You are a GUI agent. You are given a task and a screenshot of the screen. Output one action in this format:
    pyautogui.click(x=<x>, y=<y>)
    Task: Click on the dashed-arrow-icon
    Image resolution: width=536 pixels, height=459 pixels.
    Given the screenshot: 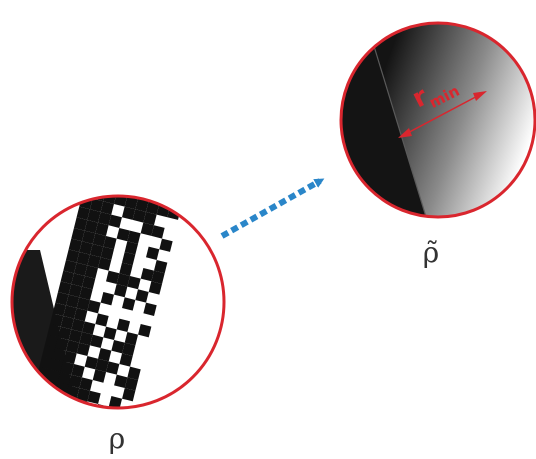 What is the action you would take?
    pyautogui.click(x=272, y=208)
    